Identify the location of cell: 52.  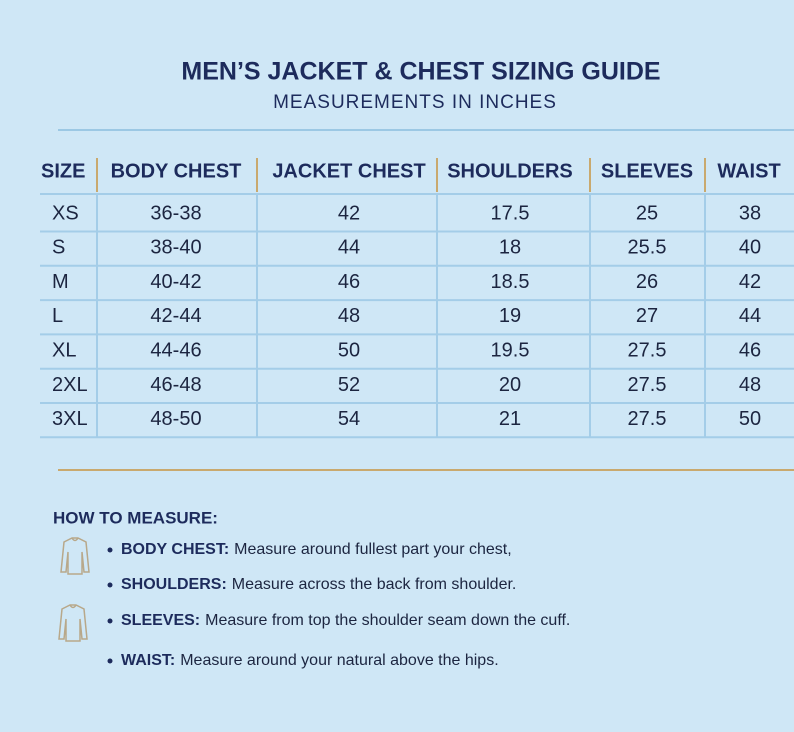
(349, 385).